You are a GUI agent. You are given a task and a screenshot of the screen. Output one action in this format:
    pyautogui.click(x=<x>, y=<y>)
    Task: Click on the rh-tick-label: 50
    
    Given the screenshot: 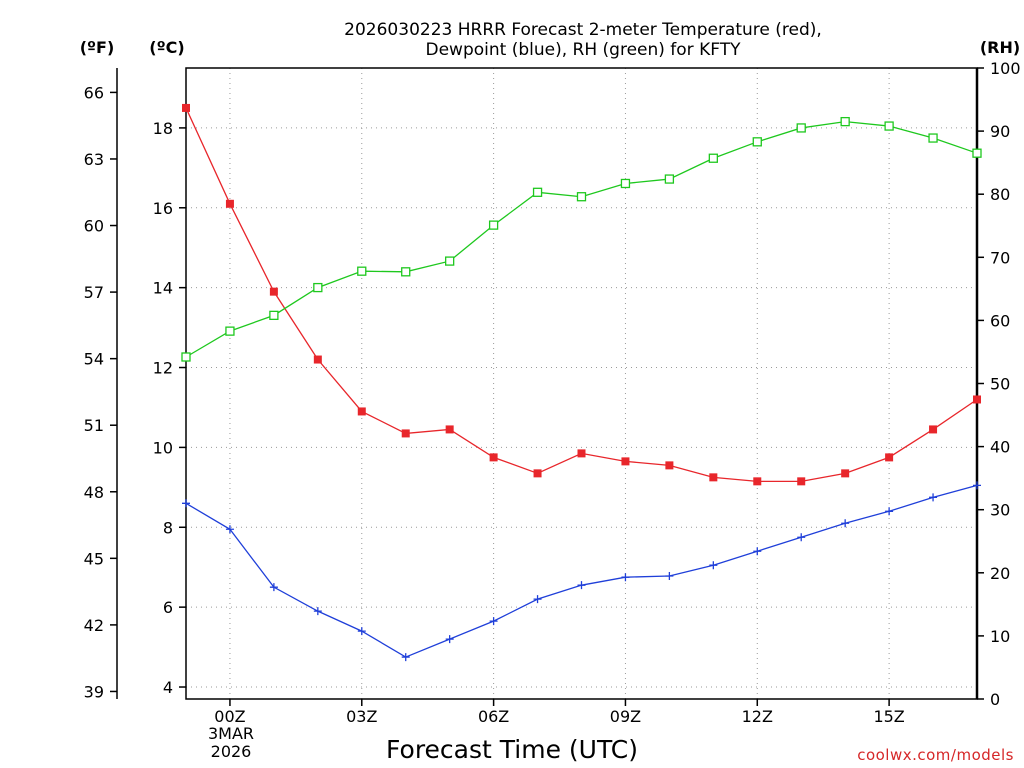 What is the action you would take?
    pyautogui.click(x=1000, y=384)
    